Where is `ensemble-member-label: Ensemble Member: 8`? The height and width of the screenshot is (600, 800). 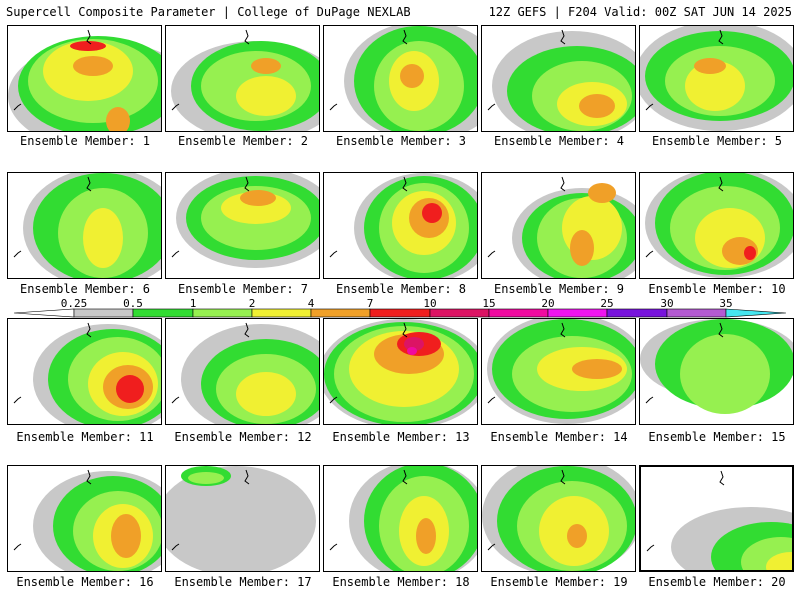 ensemble-member-label: Ensemble Member: 8 is located at coordinates (401, 289).